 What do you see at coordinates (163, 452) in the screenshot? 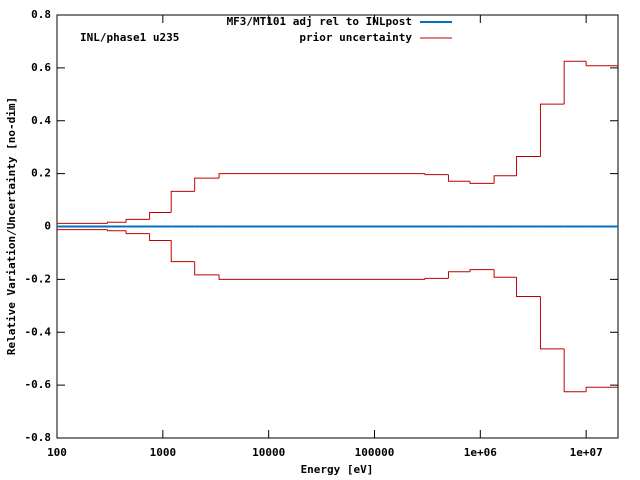
I see `x-tick-label: 1000` at bounding box center [163, 452].